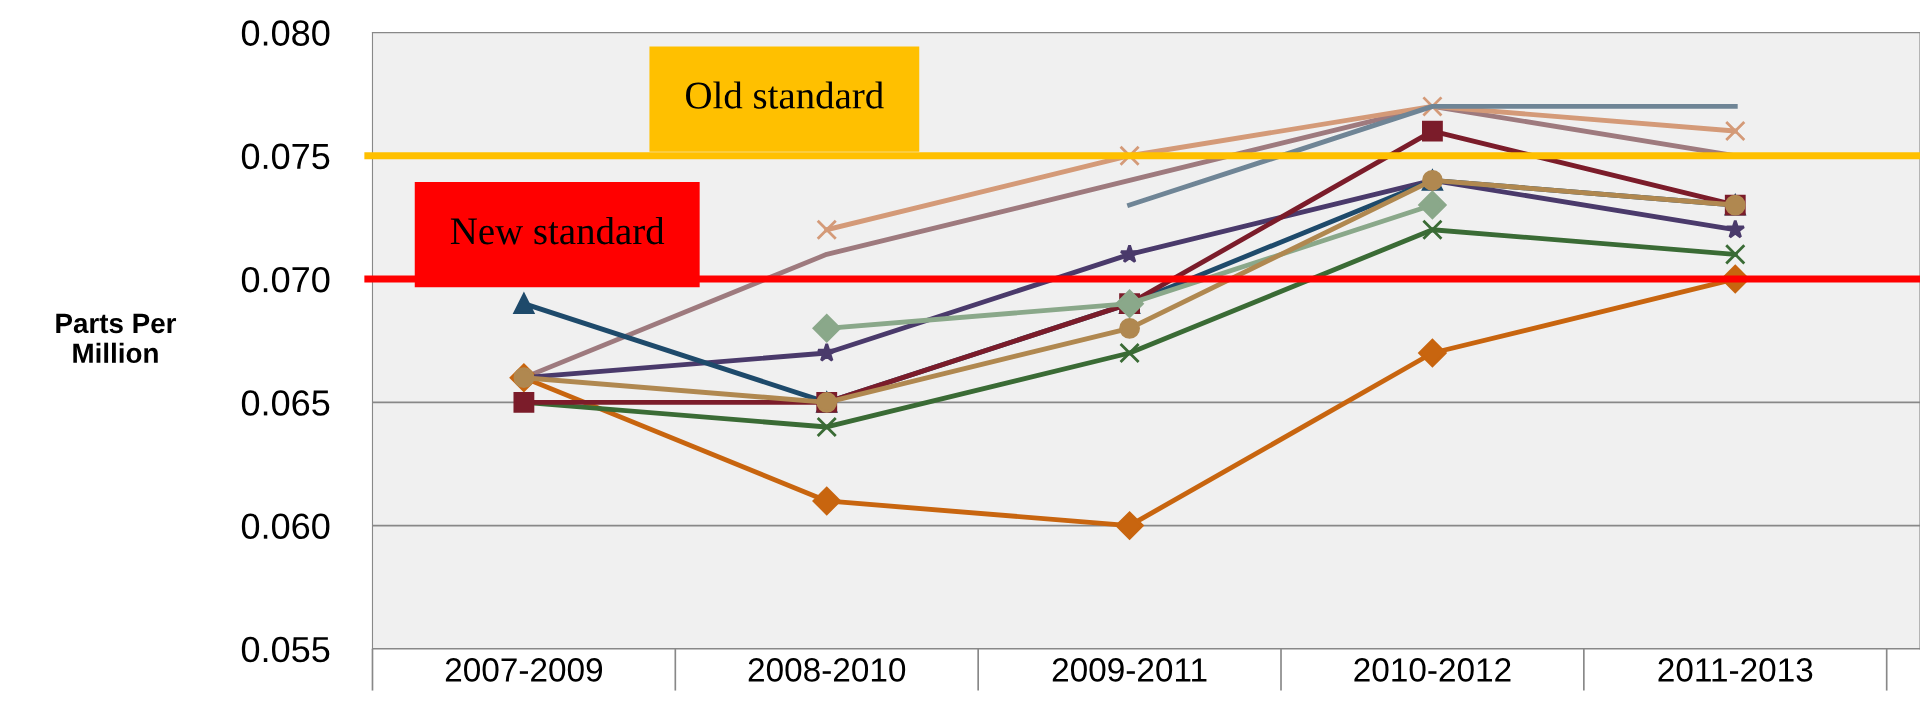 The width and height of the screenshot is (1920, 721). What do you see at coordinates (285, 649) in the screenshot?
I see `y-tick-label: 0.055` at bounding box center [285, 649].